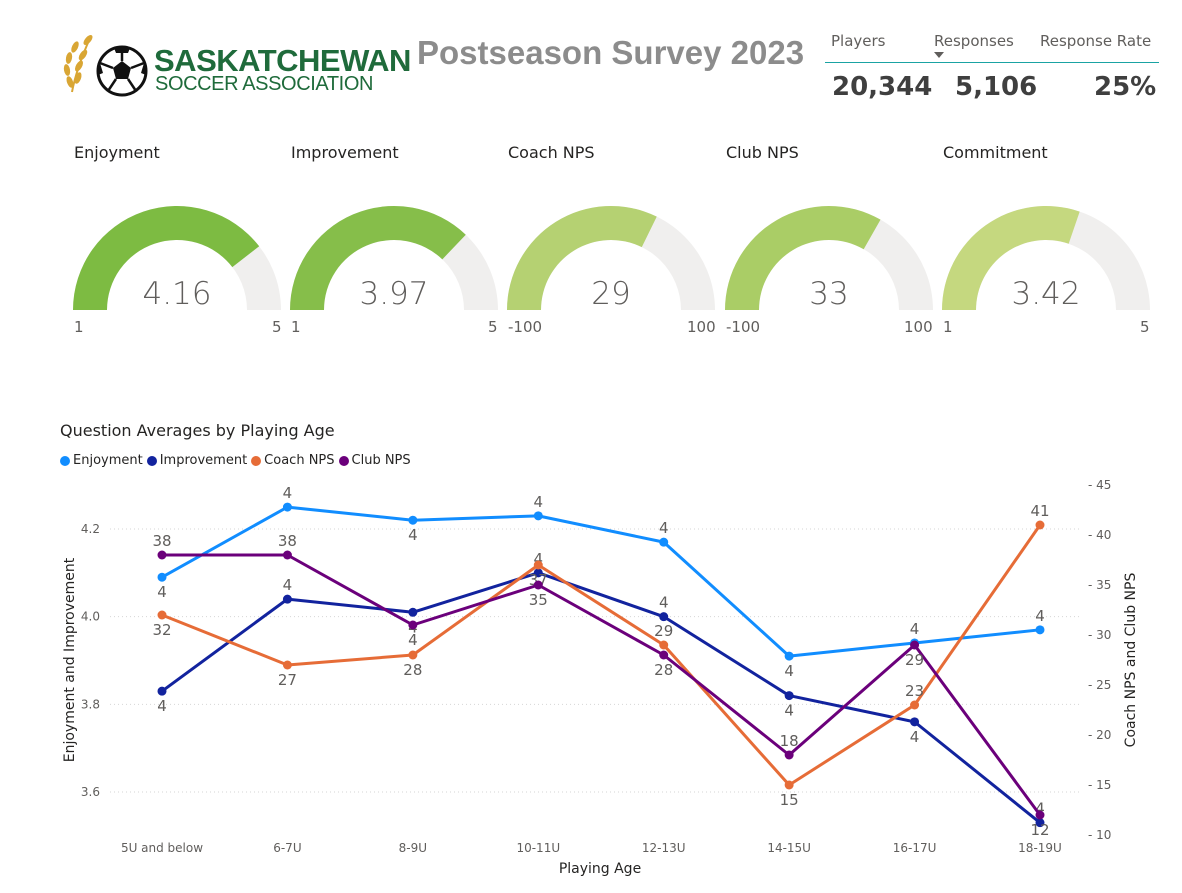 The image size is (1182, 893). What do you see at coordinates (829, 254) in the screenshot?
I see `gauge-club-nps: 33` at bounding box center [829, 254].